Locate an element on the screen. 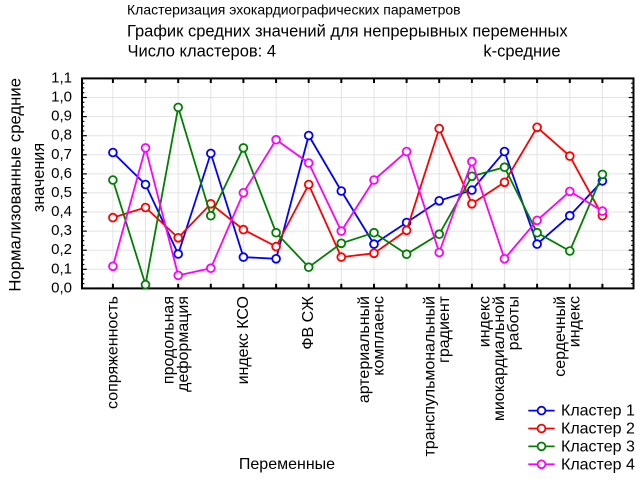 The height and width of the screenshot is (491, 644). svg-text: 0,8 is located at coordinates (61, 135).